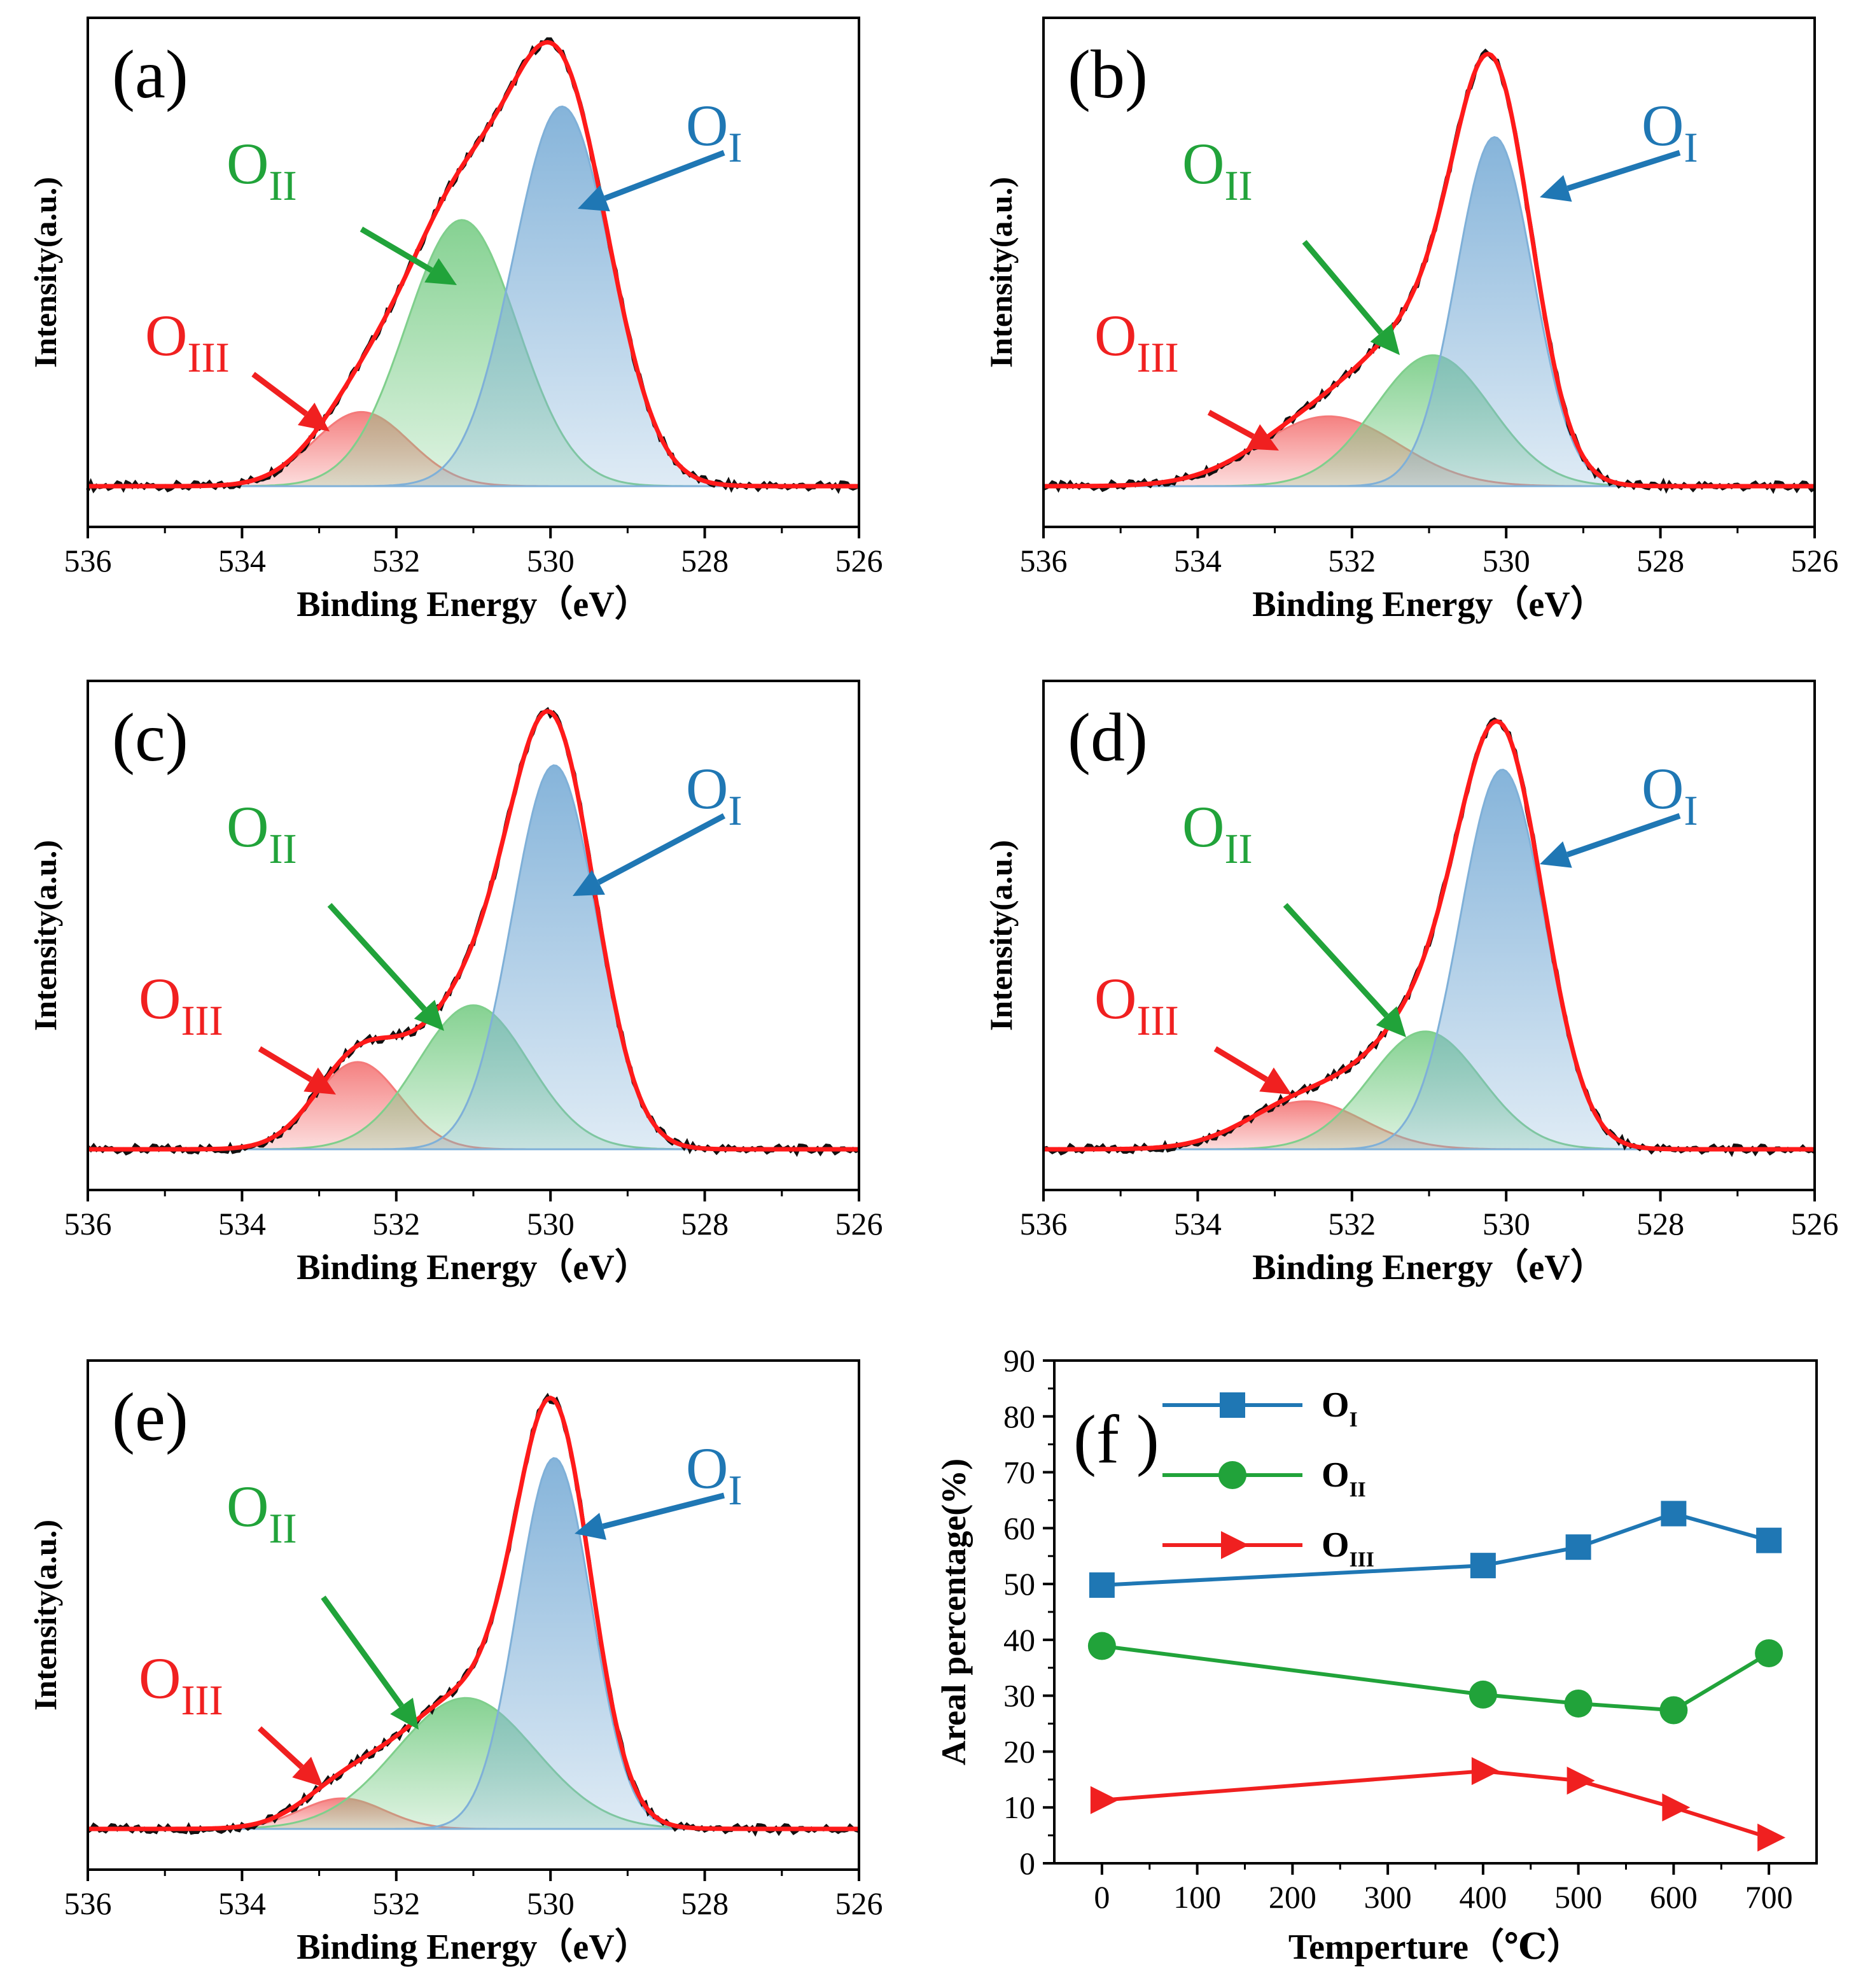 The image size is (1870, 1988). What do you see at coordinates (859, 1224) in the screenshot?
I see `x-tick-label: 526` at bounding box center [859, 1224].